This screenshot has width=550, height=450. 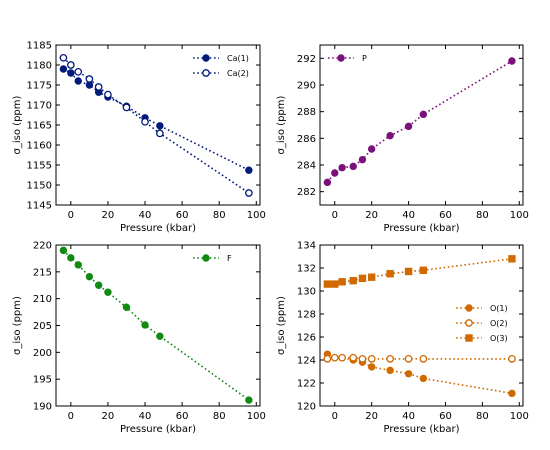 I want to click on y-tick-label: 284, so click(x=306, y=166).